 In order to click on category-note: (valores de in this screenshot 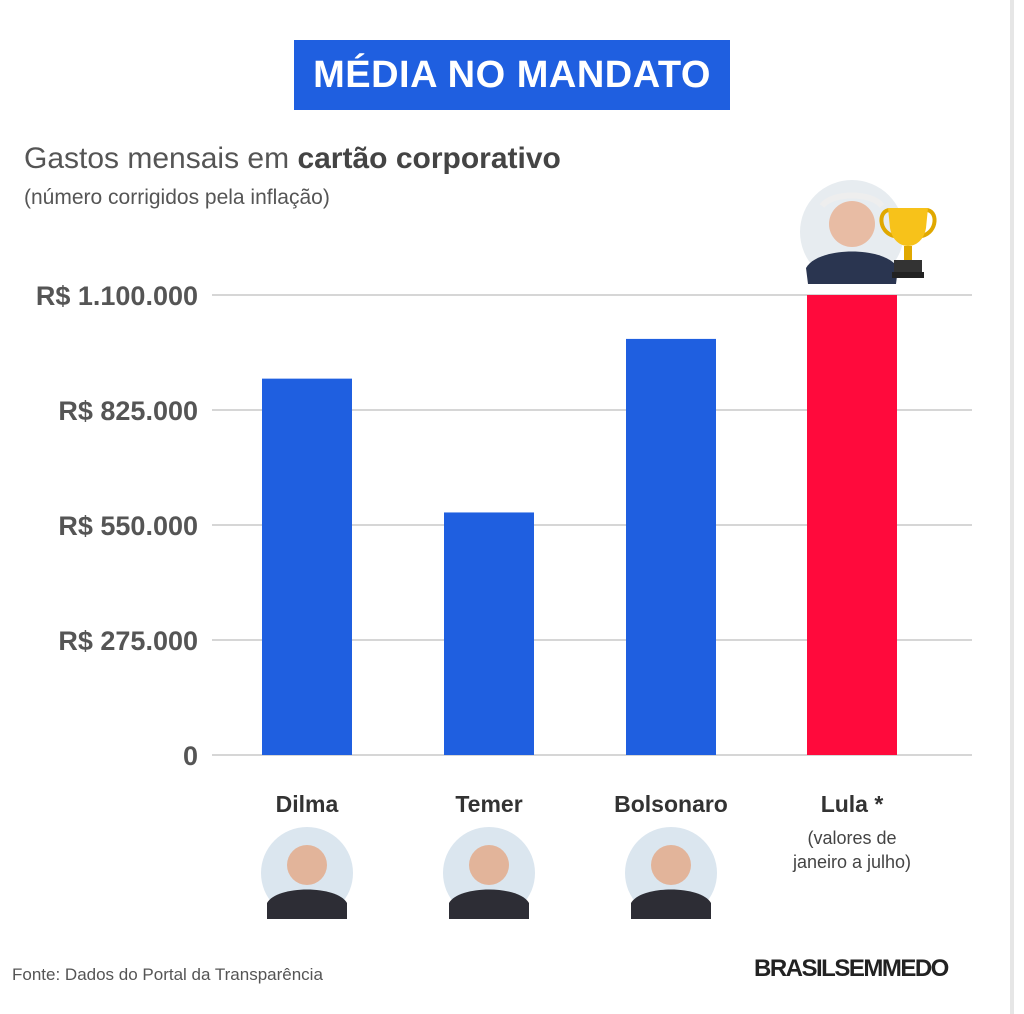, I will do `click(851, 838)`.